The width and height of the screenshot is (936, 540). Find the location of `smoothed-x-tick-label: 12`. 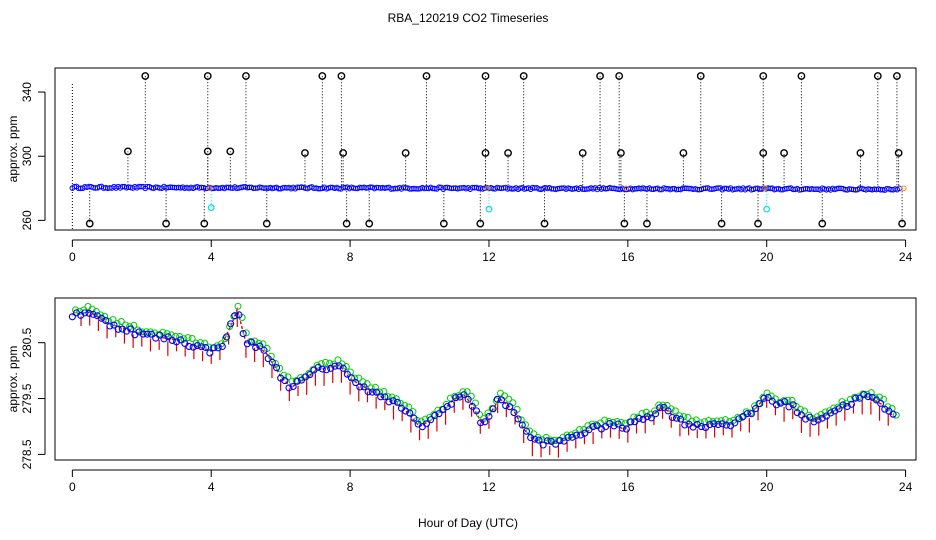

smoothed-x-tick-label: 12 is located at coordinates (489, 487).